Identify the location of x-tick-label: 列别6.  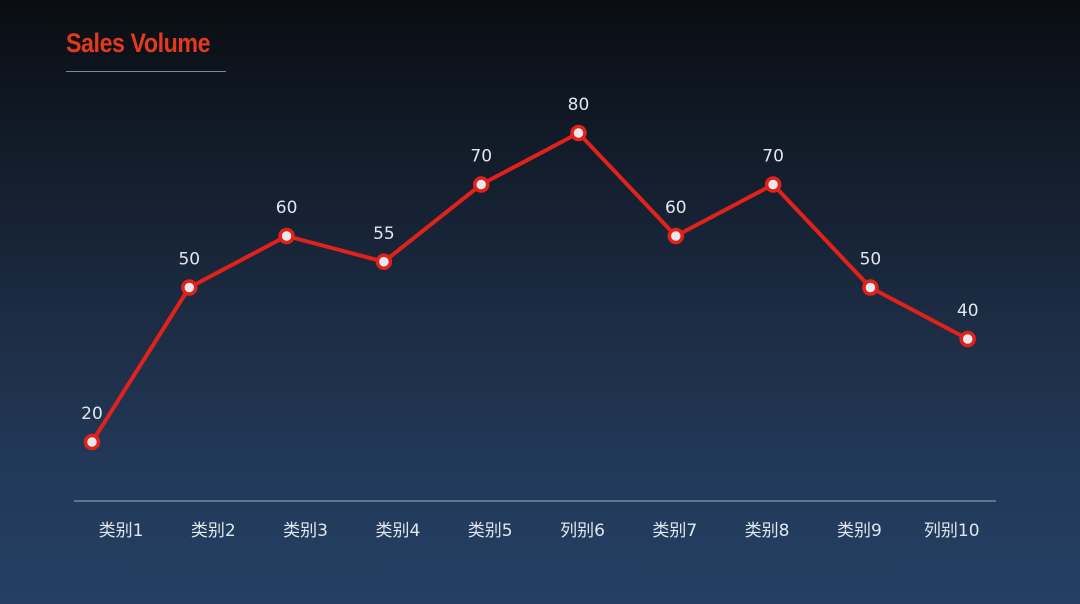
(582, 531).